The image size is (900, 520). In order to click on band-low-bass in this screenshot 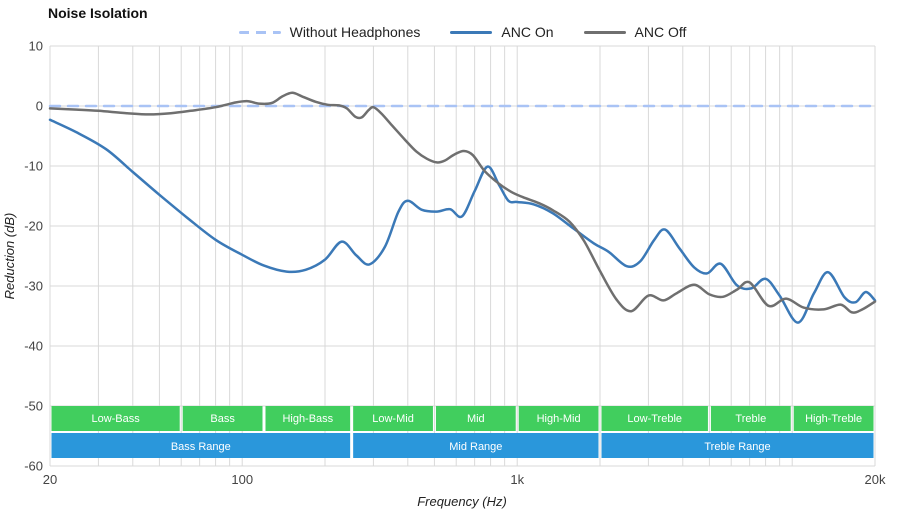, I will do `click(115, 418)`.